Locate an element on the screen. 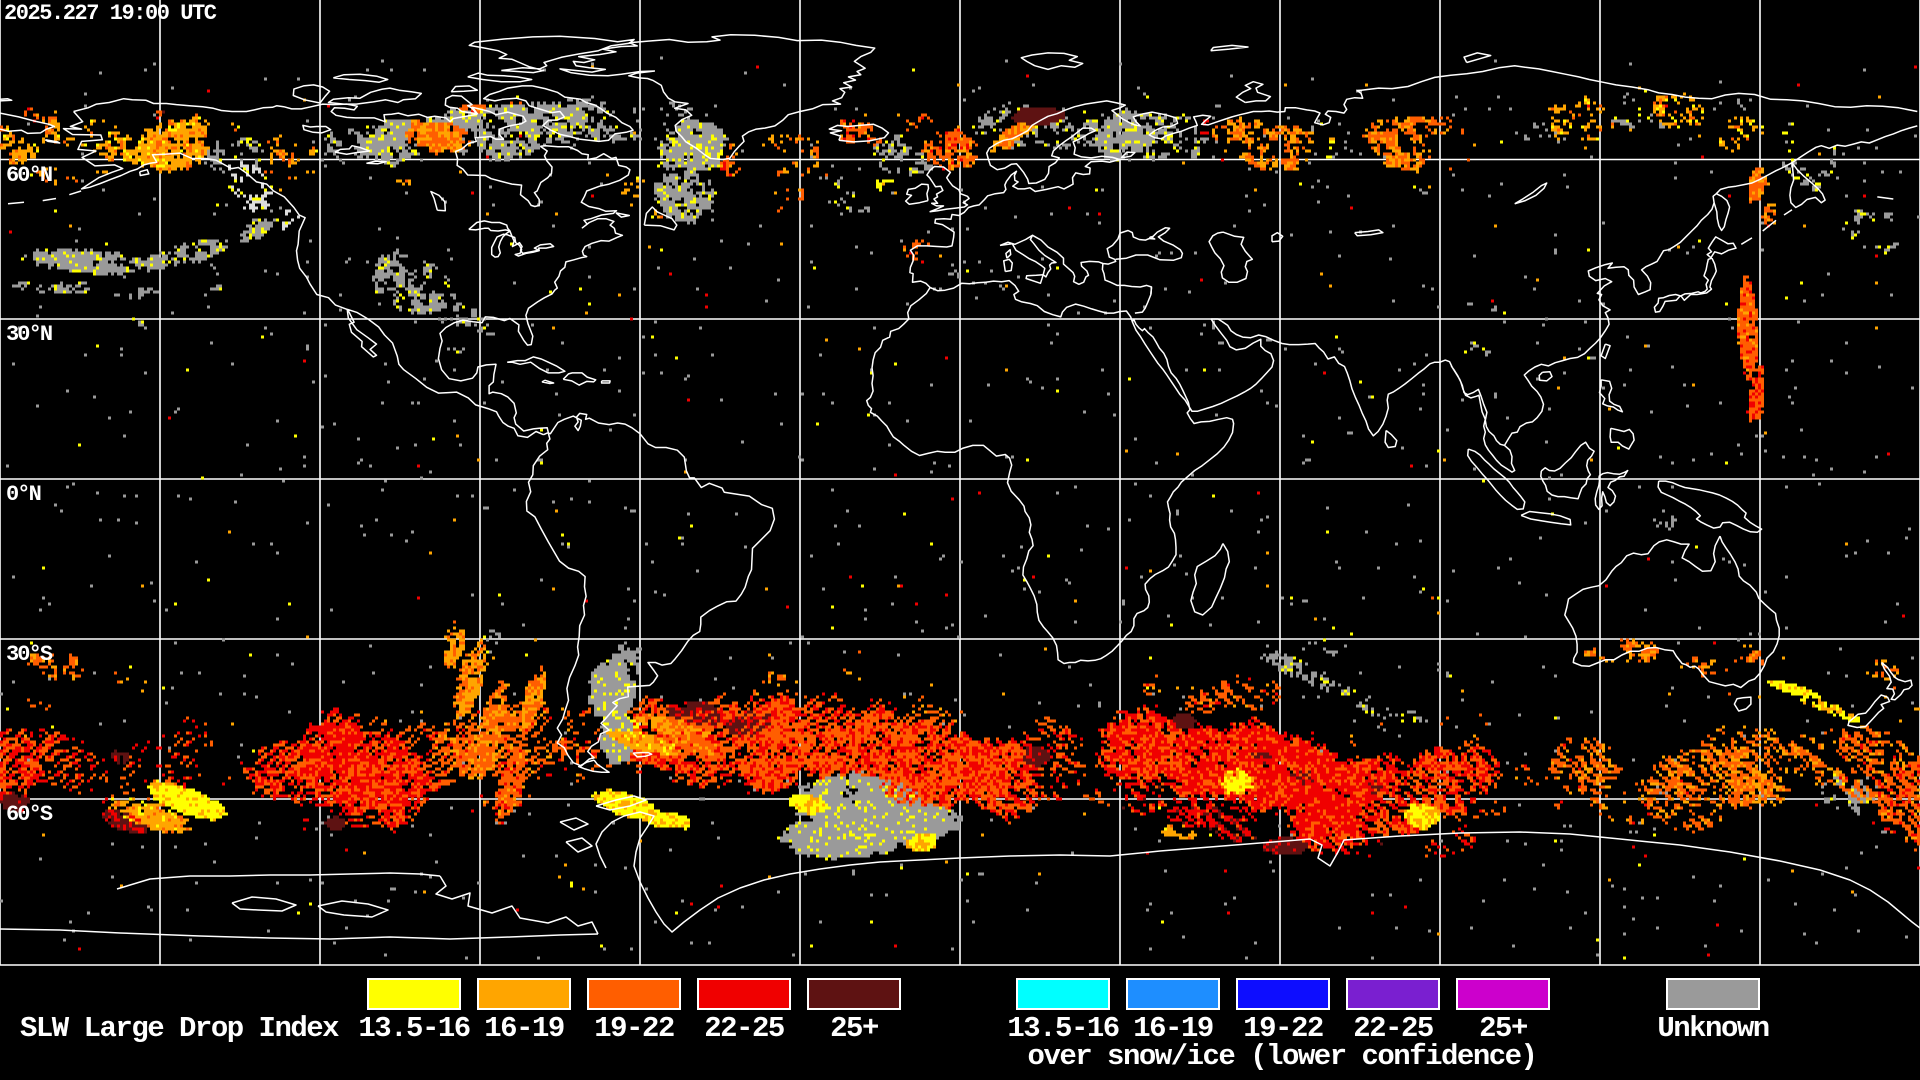  svg-text: 60°N is located at coordinates (29, 175).